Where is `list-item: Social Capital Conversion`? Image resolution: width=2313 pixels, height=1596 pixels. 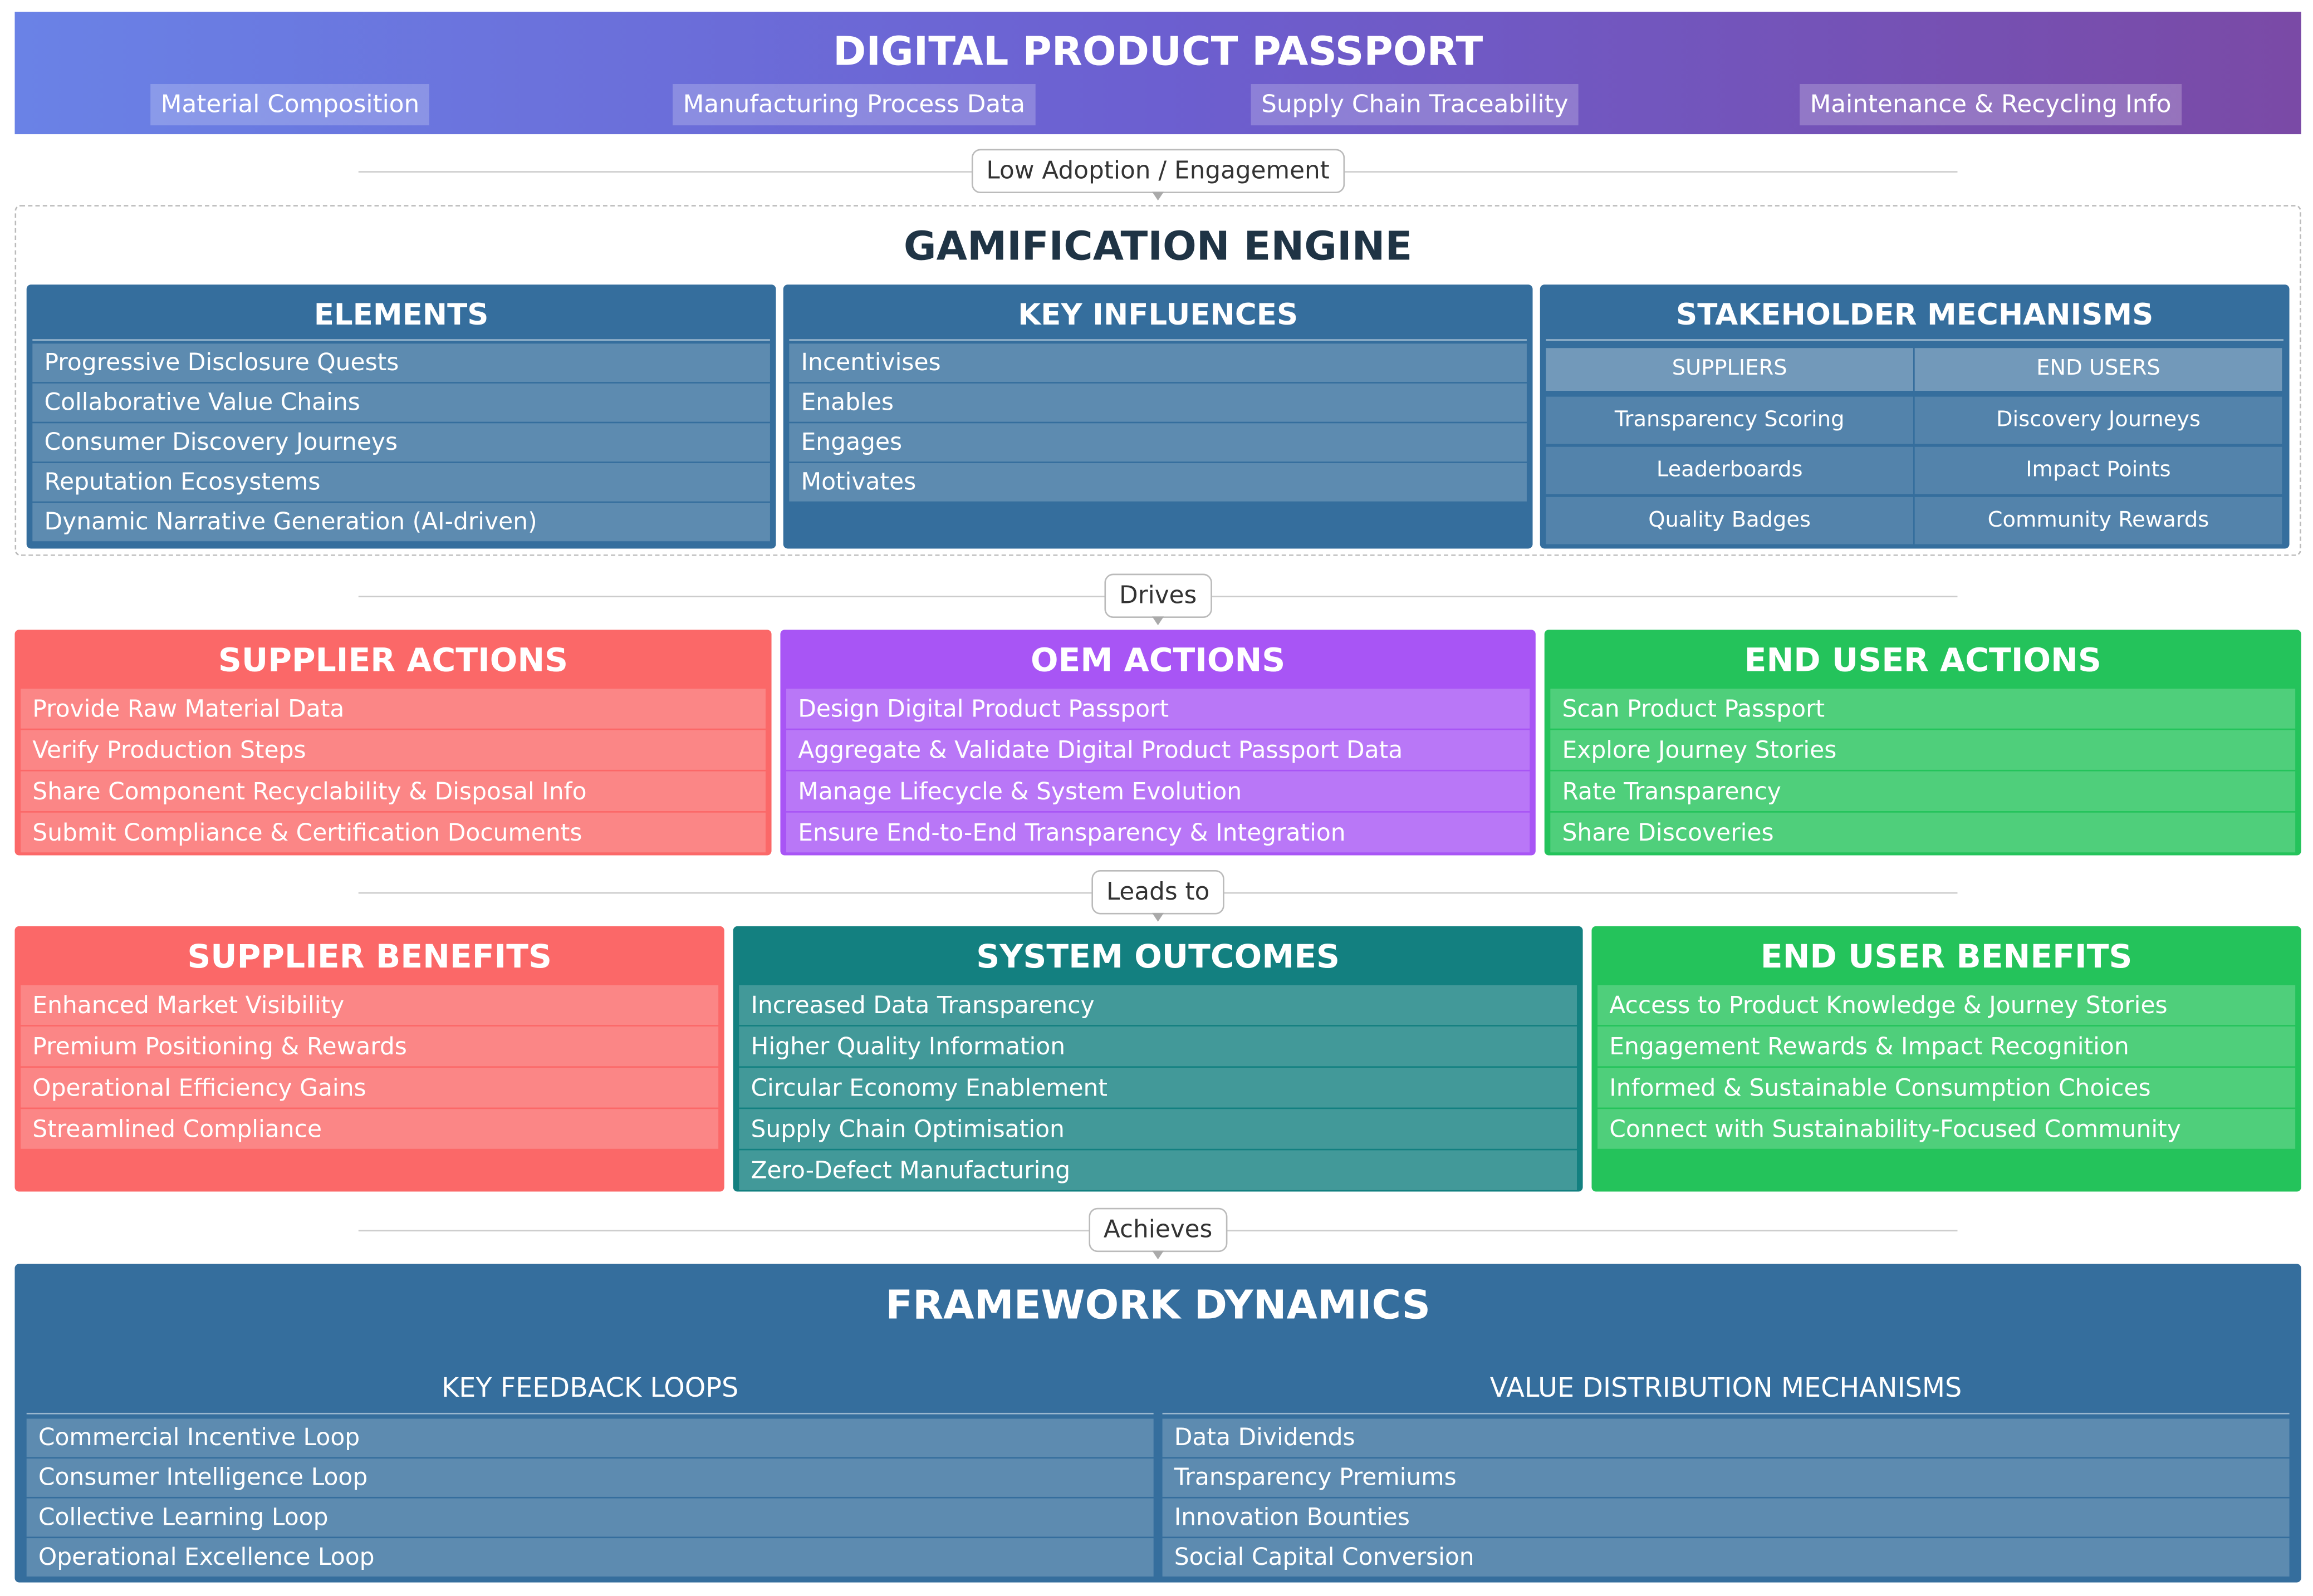 list-item: Social Capital Conversion is located at coordinates (1726, 1557).